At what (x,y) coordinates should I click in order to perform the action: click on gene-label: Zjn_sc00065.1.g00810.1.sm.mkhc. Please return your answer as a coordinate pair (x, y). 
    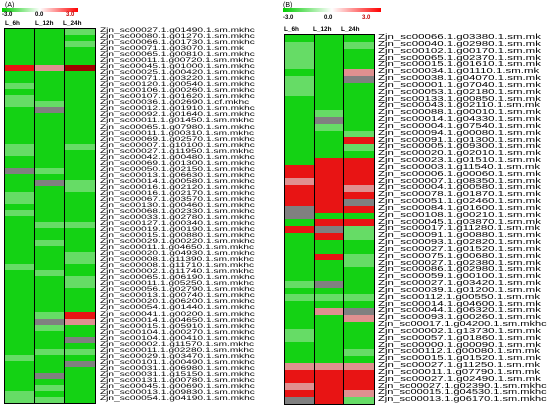
    Looking at the image, I should click on (177, 55).